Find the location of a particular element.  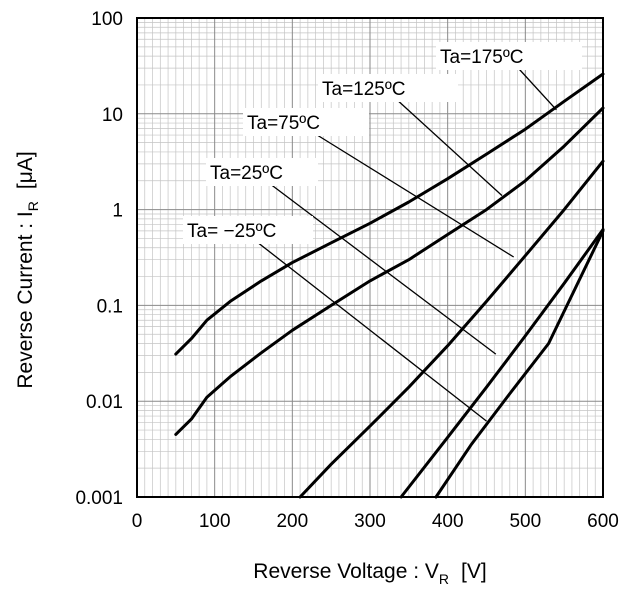

x-axis-title-subscript: R is located at coordinates (444, 579).